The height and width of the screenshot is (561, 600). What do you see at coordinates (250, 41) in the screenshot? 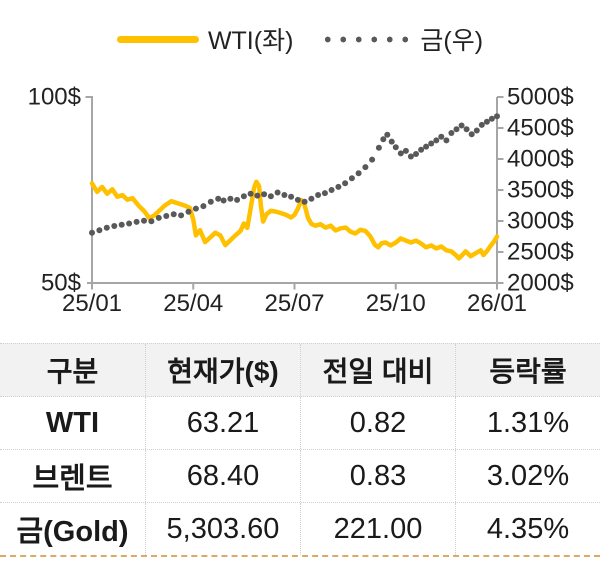
I see `wti-legend-label: WTI(좌)` at bounding box center [250, 41].